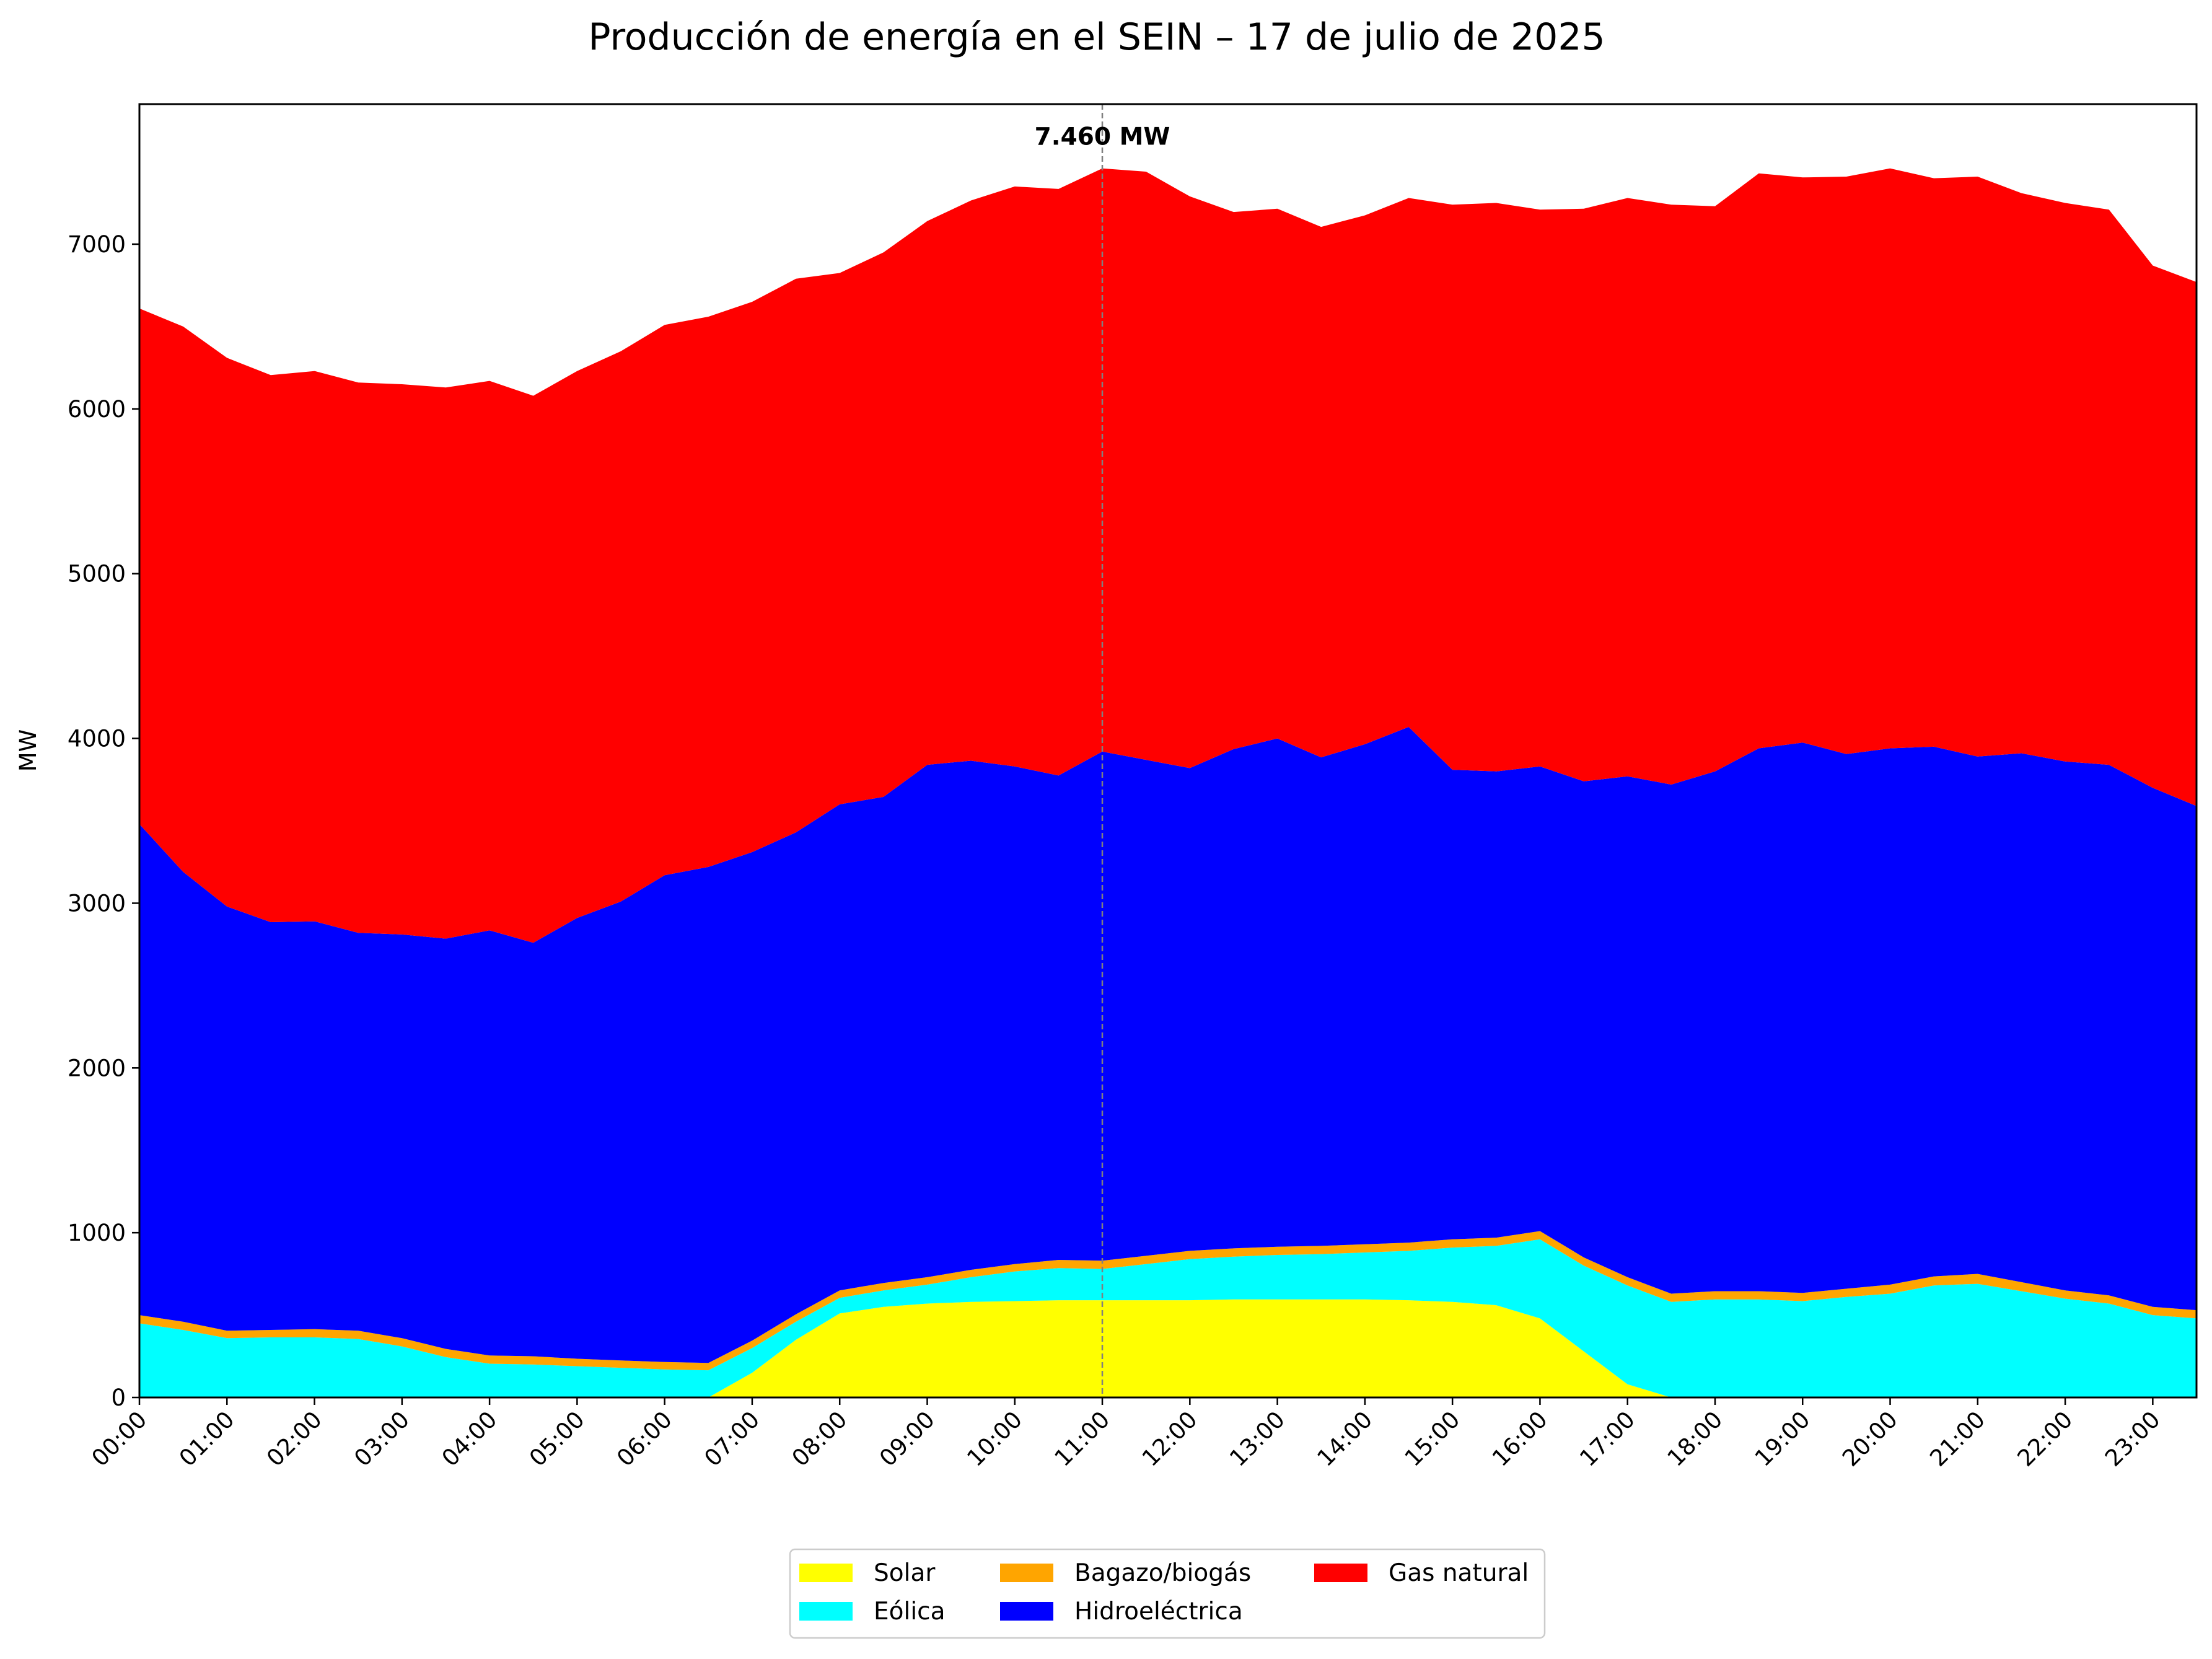 Image resolution: width=2212 pixels, height=1659 pixels. What do you see at coordinates (1162, 1573) in the screenshot?
I see `legend-label-bagazo-biogas: Bagazo/biogás` at bounding box center [1162, 1573].